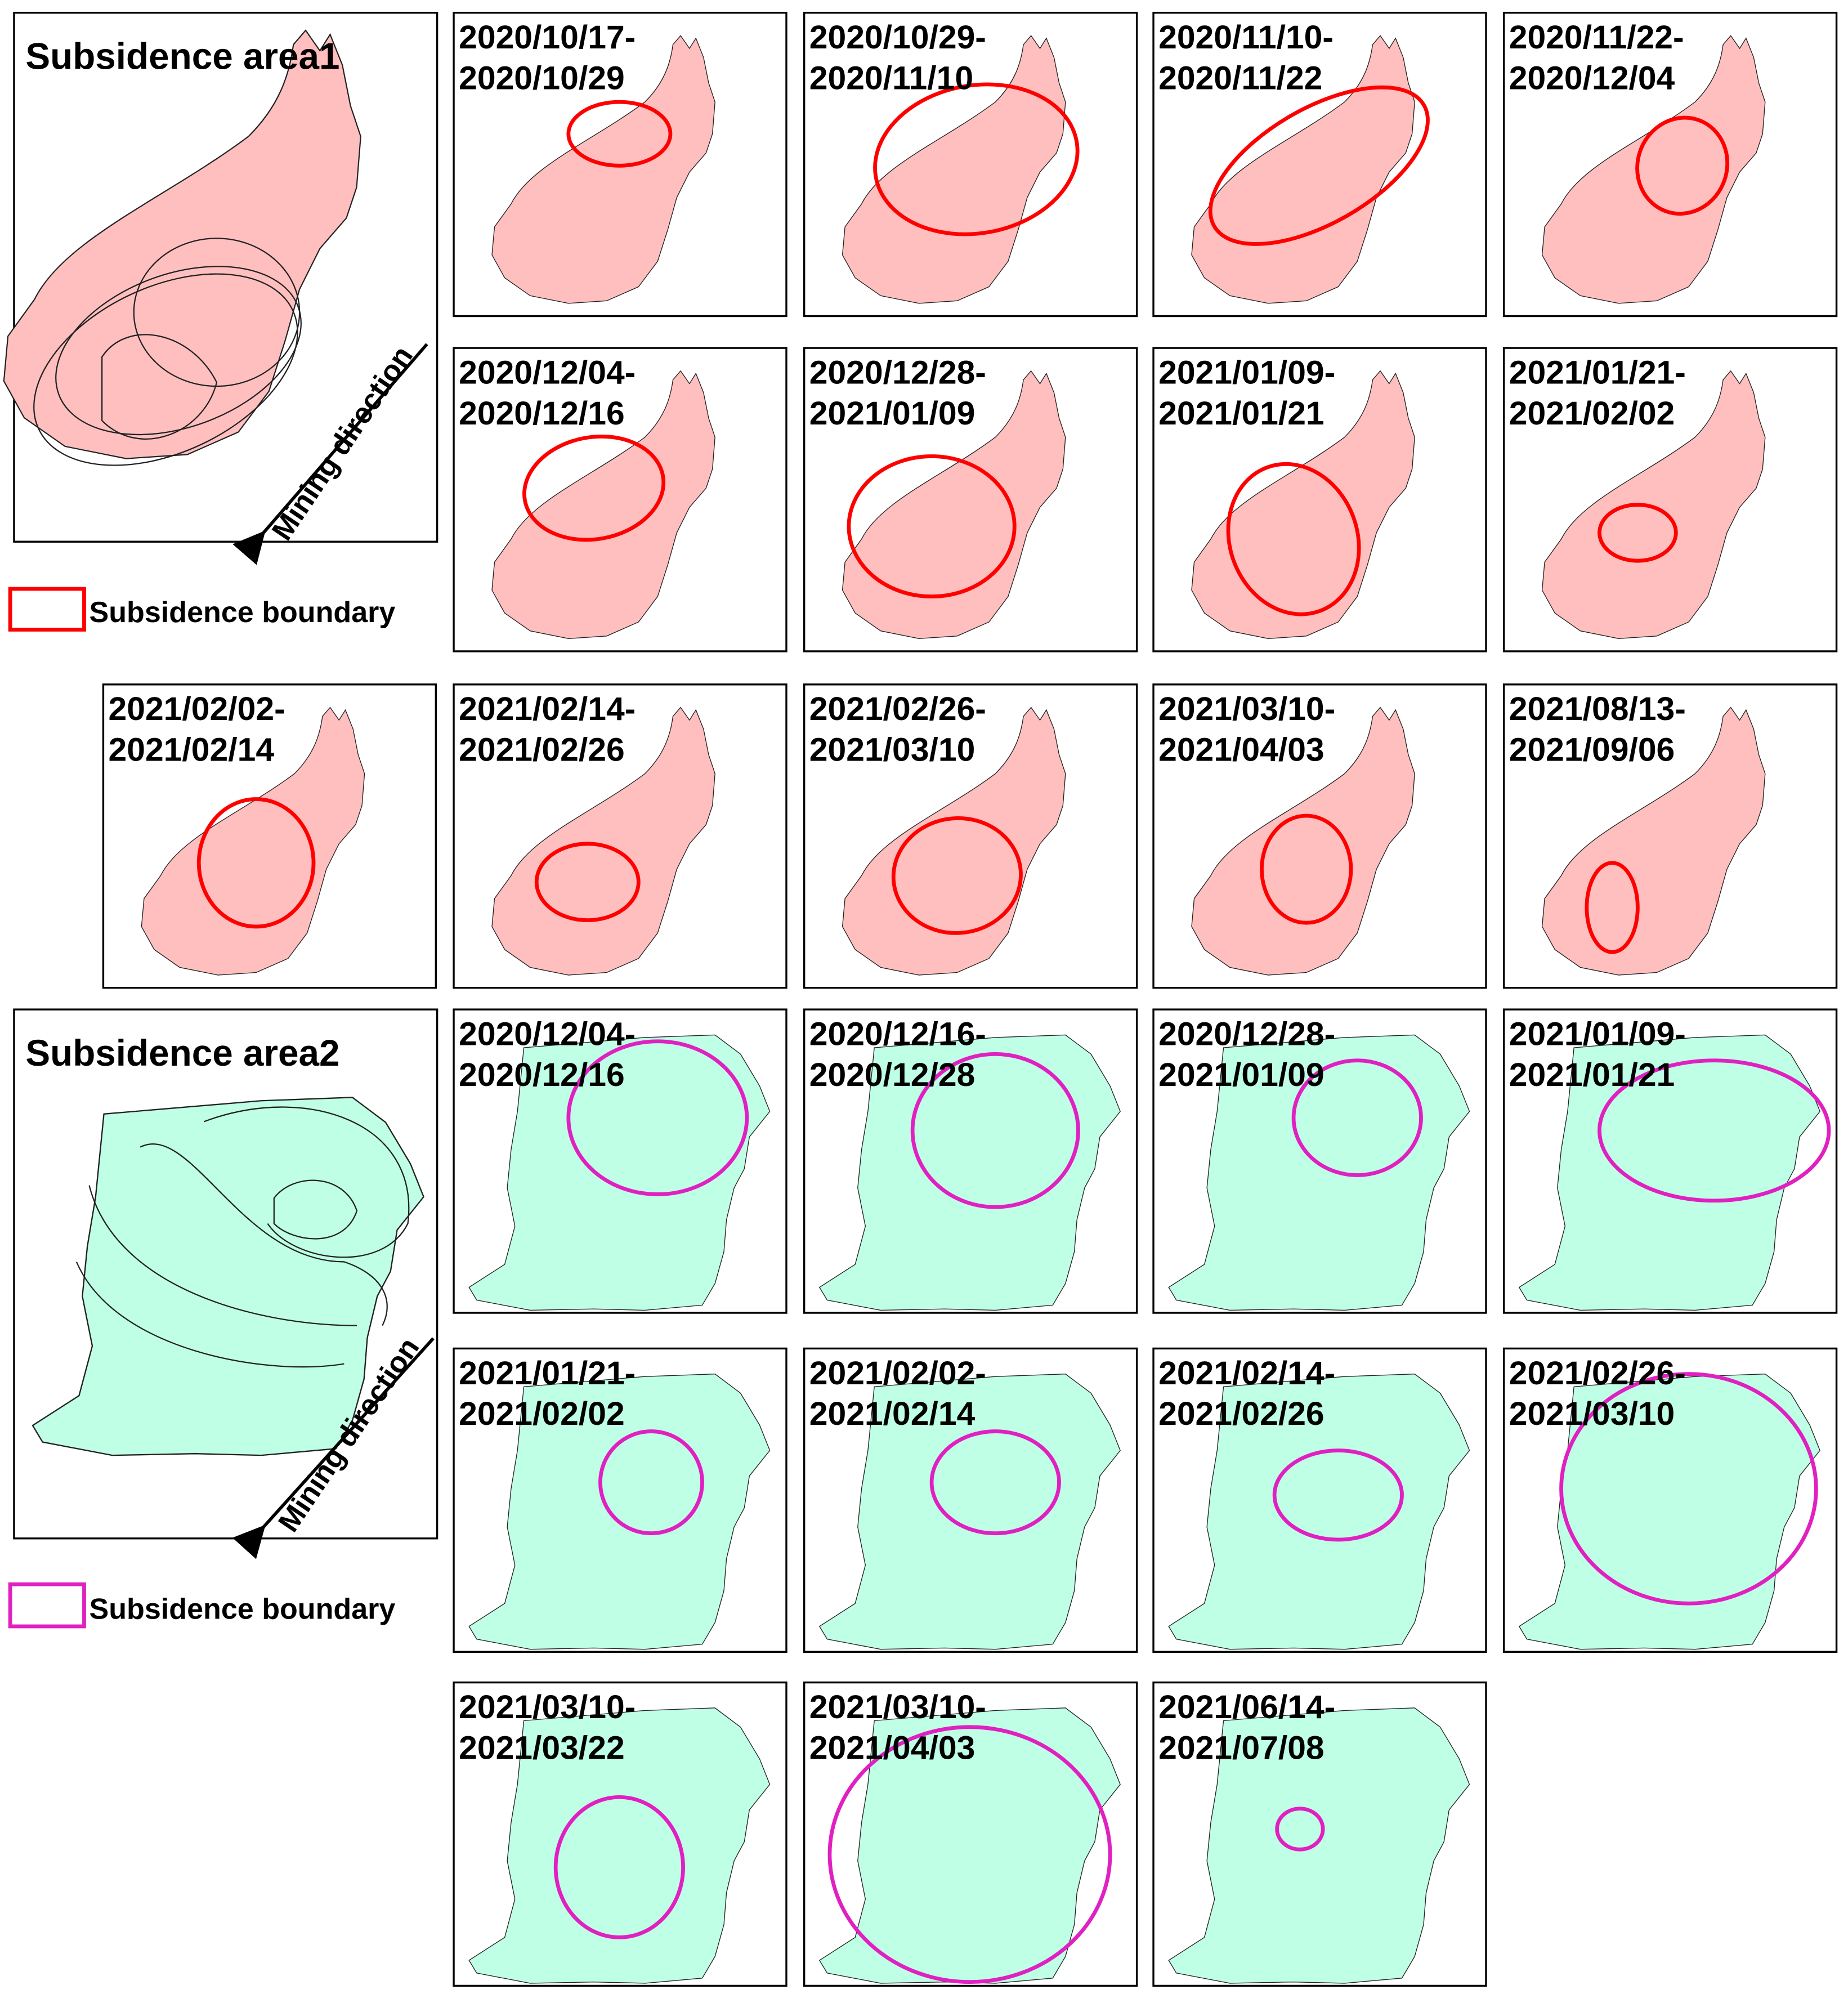 This screenshot has width=1848, height=2003. I want to click on date-start: 2021/02/14-, so click(1246, 1373).